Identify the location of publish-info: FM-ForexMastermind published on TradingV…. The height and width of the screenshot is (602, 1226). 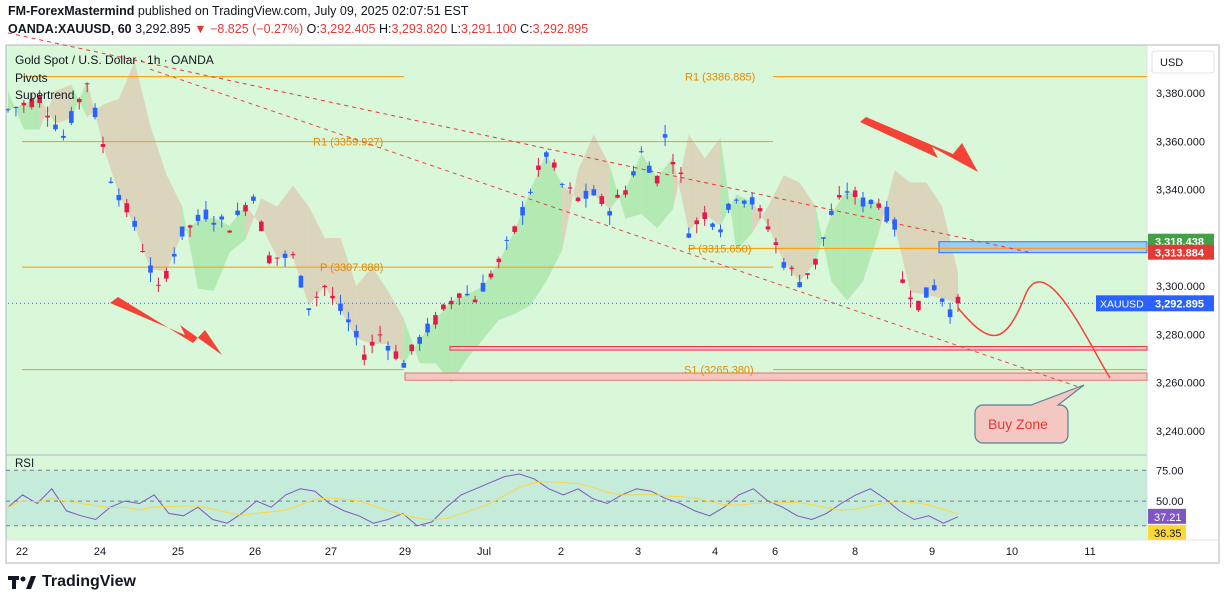
(238, 11).